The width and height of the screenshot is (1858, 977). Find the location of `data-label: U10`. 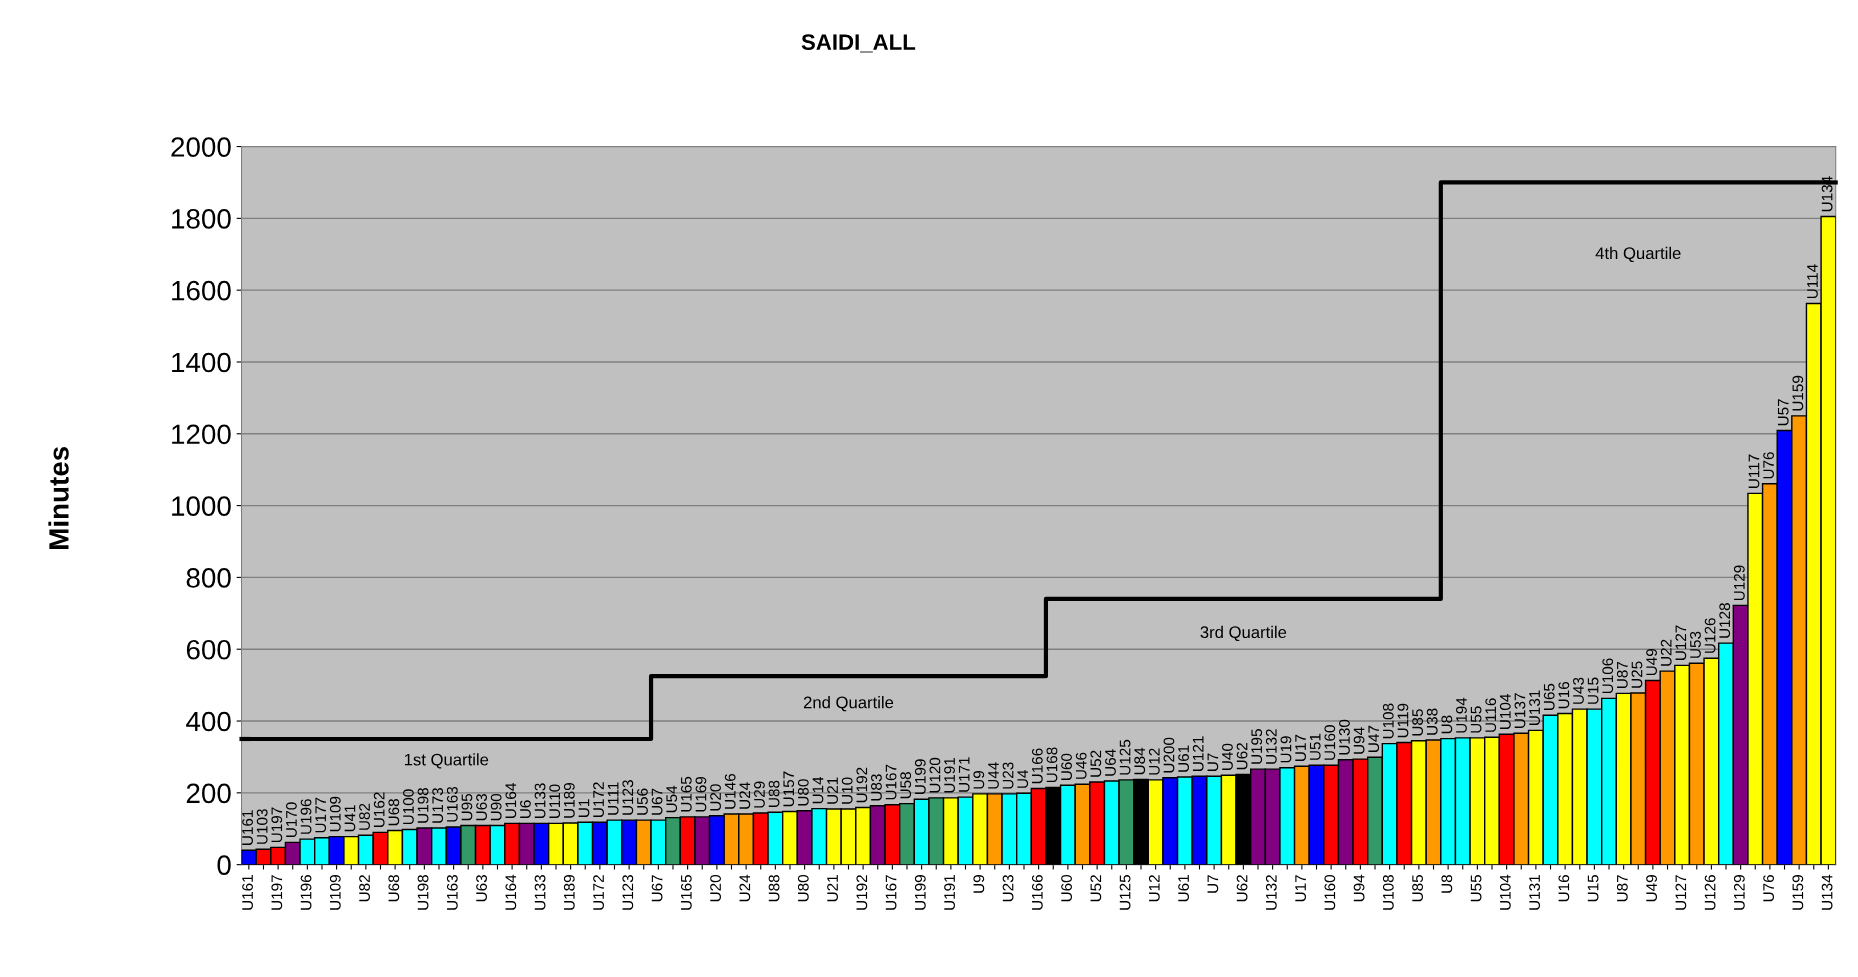

data-label: U10 is located at coordinates (847, 790).